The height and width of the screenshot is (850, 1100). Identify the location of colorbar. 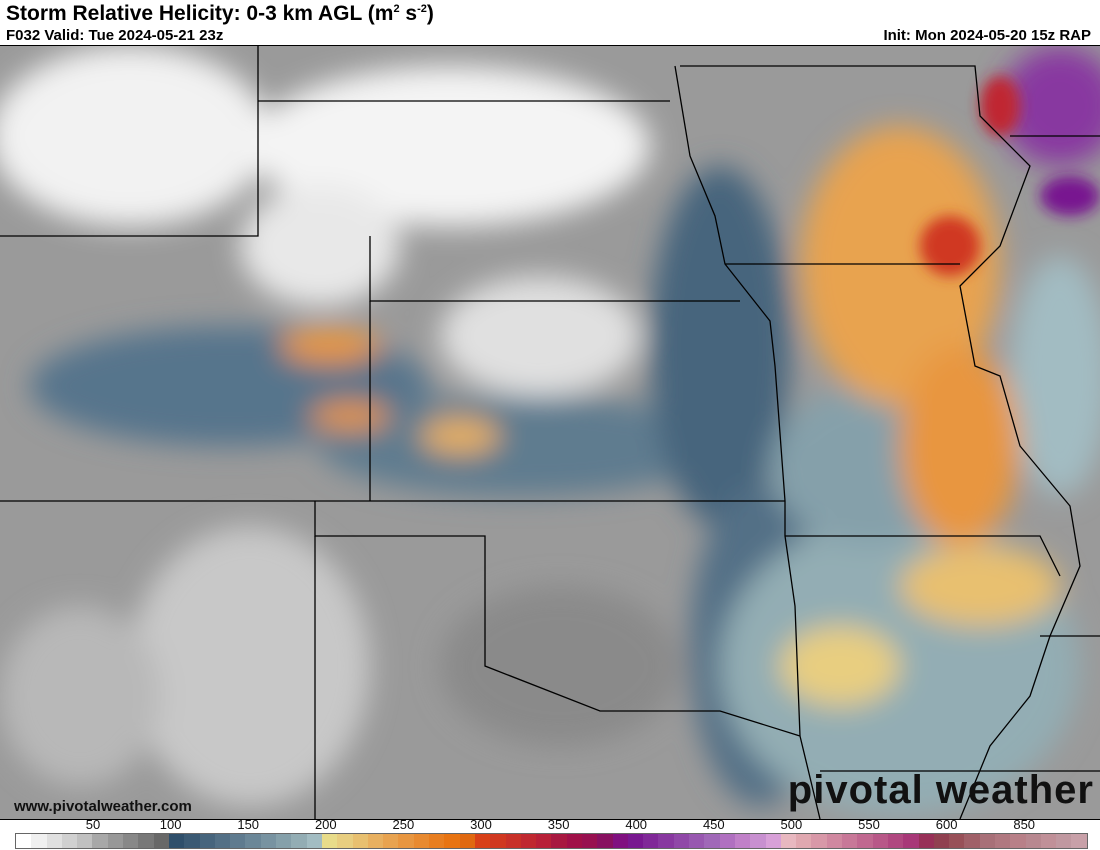
(551, 841).